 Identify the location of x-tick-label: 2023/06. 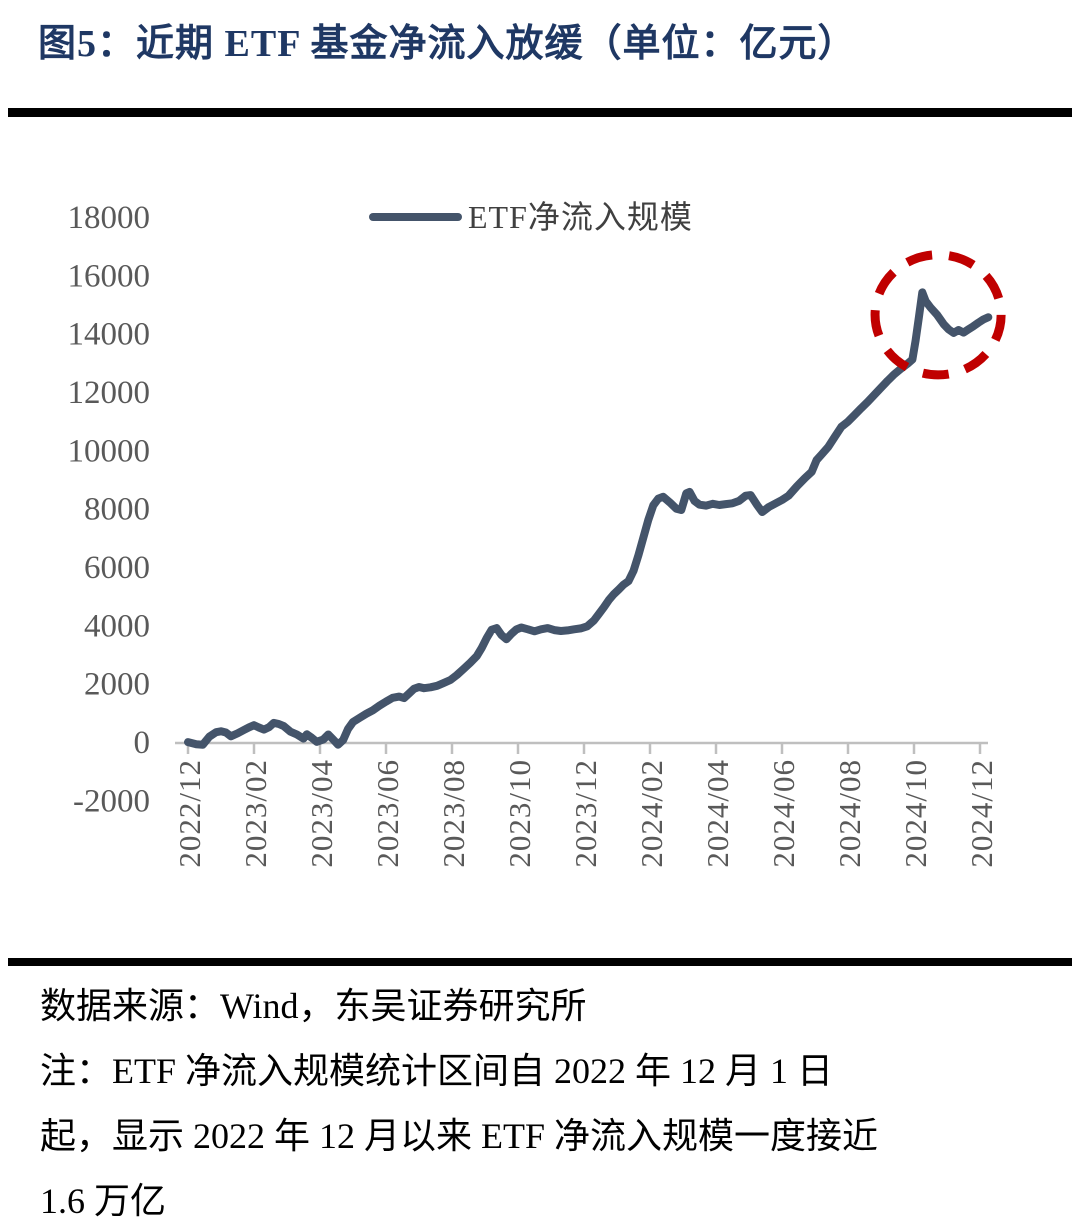
(387, 813).